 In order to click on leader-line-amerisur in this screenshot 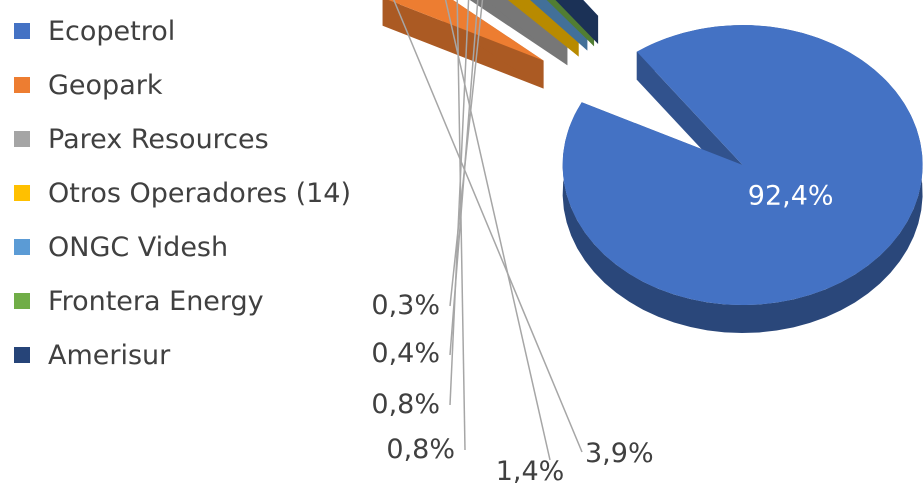, I will do `click(466, 153)`.